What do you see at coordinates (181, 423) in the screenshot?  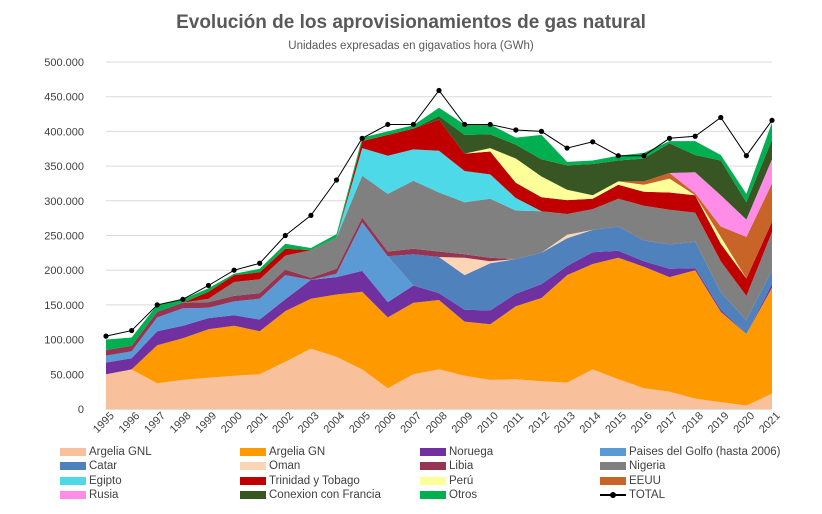 I see `x-tick-label: 1998` at bounding box center [181, 423].